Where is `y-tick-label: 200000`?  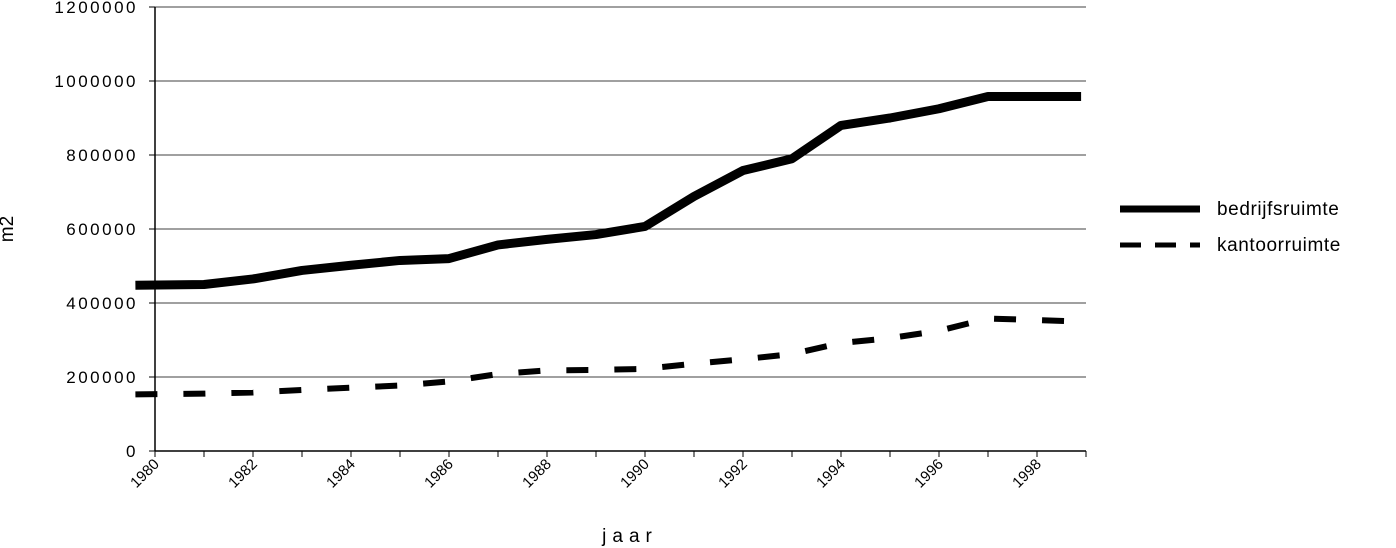 y-tick-label: 200000 is located at coordinates (102, 377).